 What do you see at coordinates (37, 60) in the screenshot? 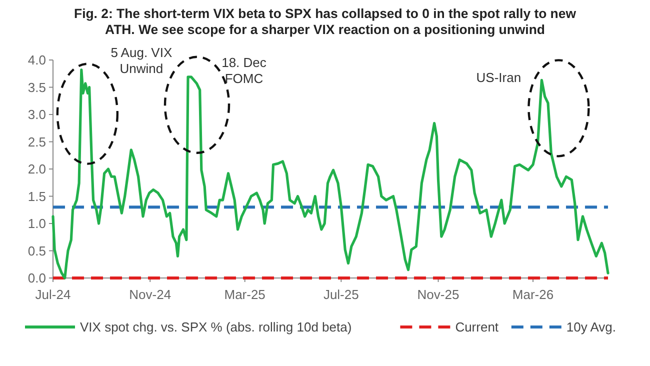
I see `y-tick-label: 4.0` at bounding box center [37, 60].